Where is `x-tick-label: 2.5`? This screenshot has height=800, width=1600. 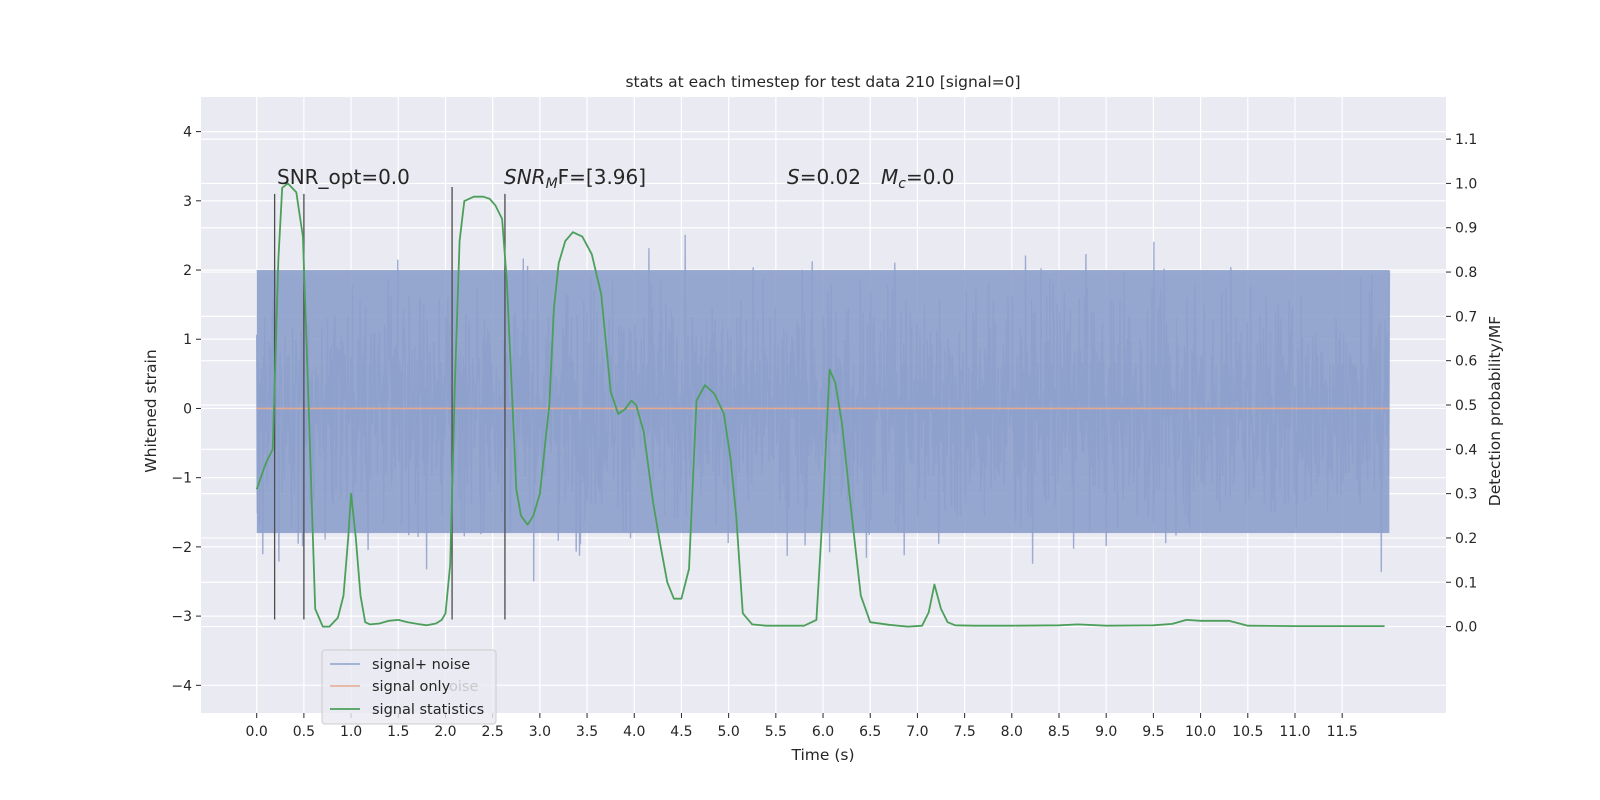 x-tick-label: 2.5 is located at coordinates (493, 732).